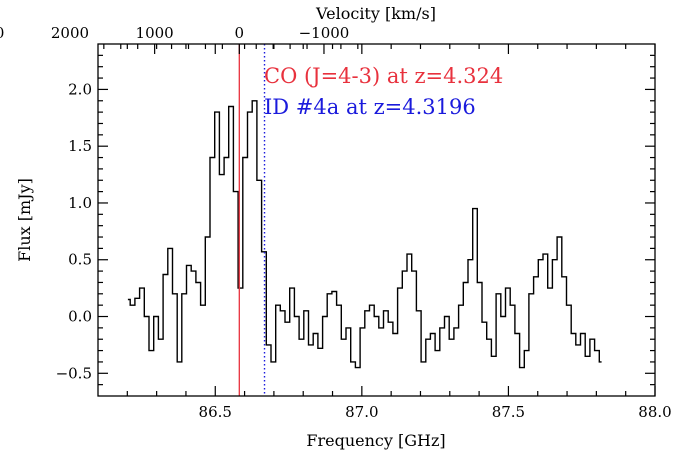 Image resolution: width=697 pixels, height=460 pixels. I want to click on velocity-tick-label: −1000, so click(324, 33).